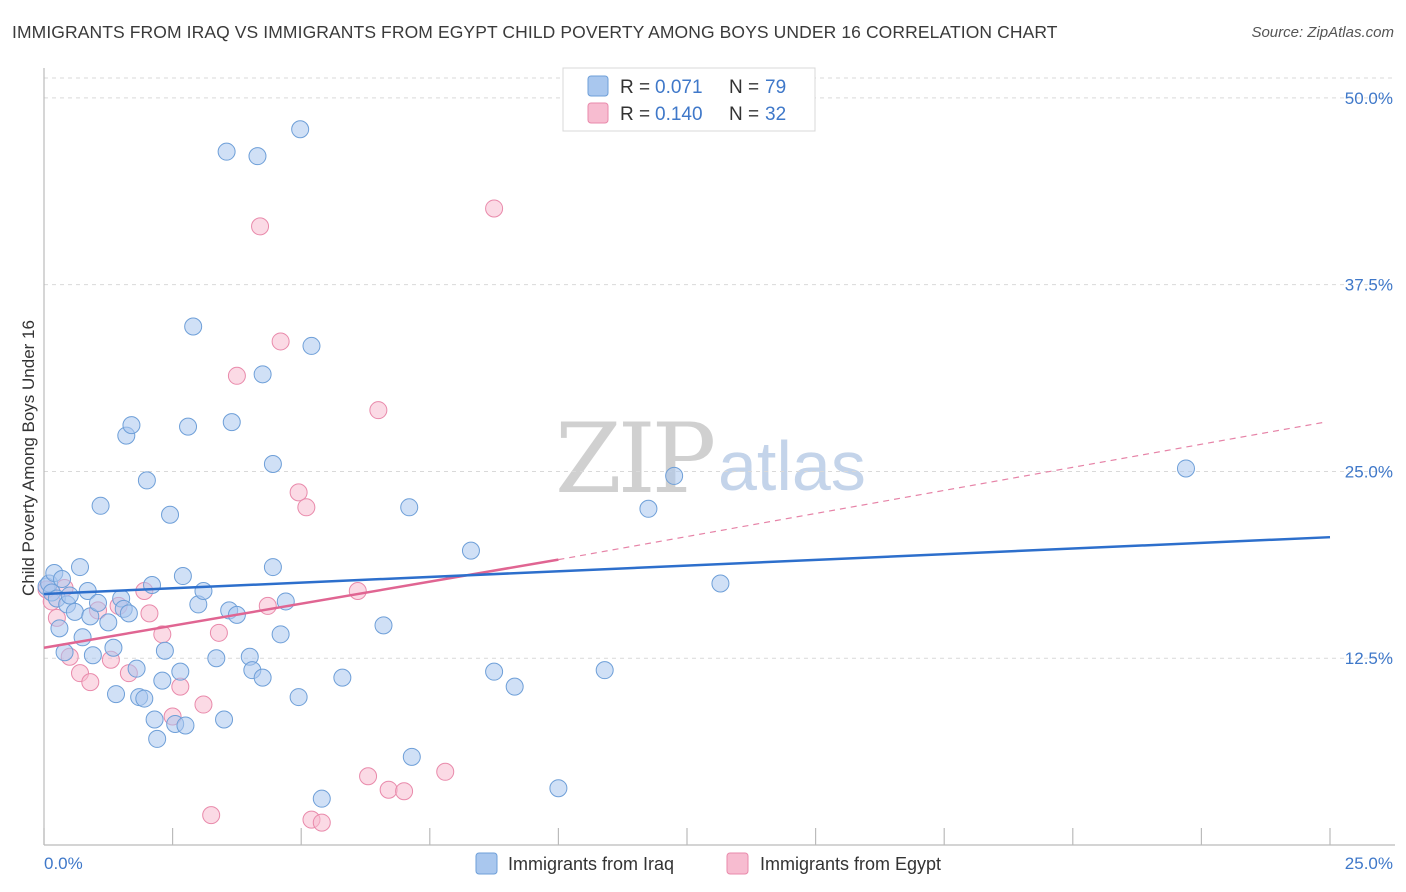  I want to click on legend-n-value-egypt: 32, so click(775, 114).